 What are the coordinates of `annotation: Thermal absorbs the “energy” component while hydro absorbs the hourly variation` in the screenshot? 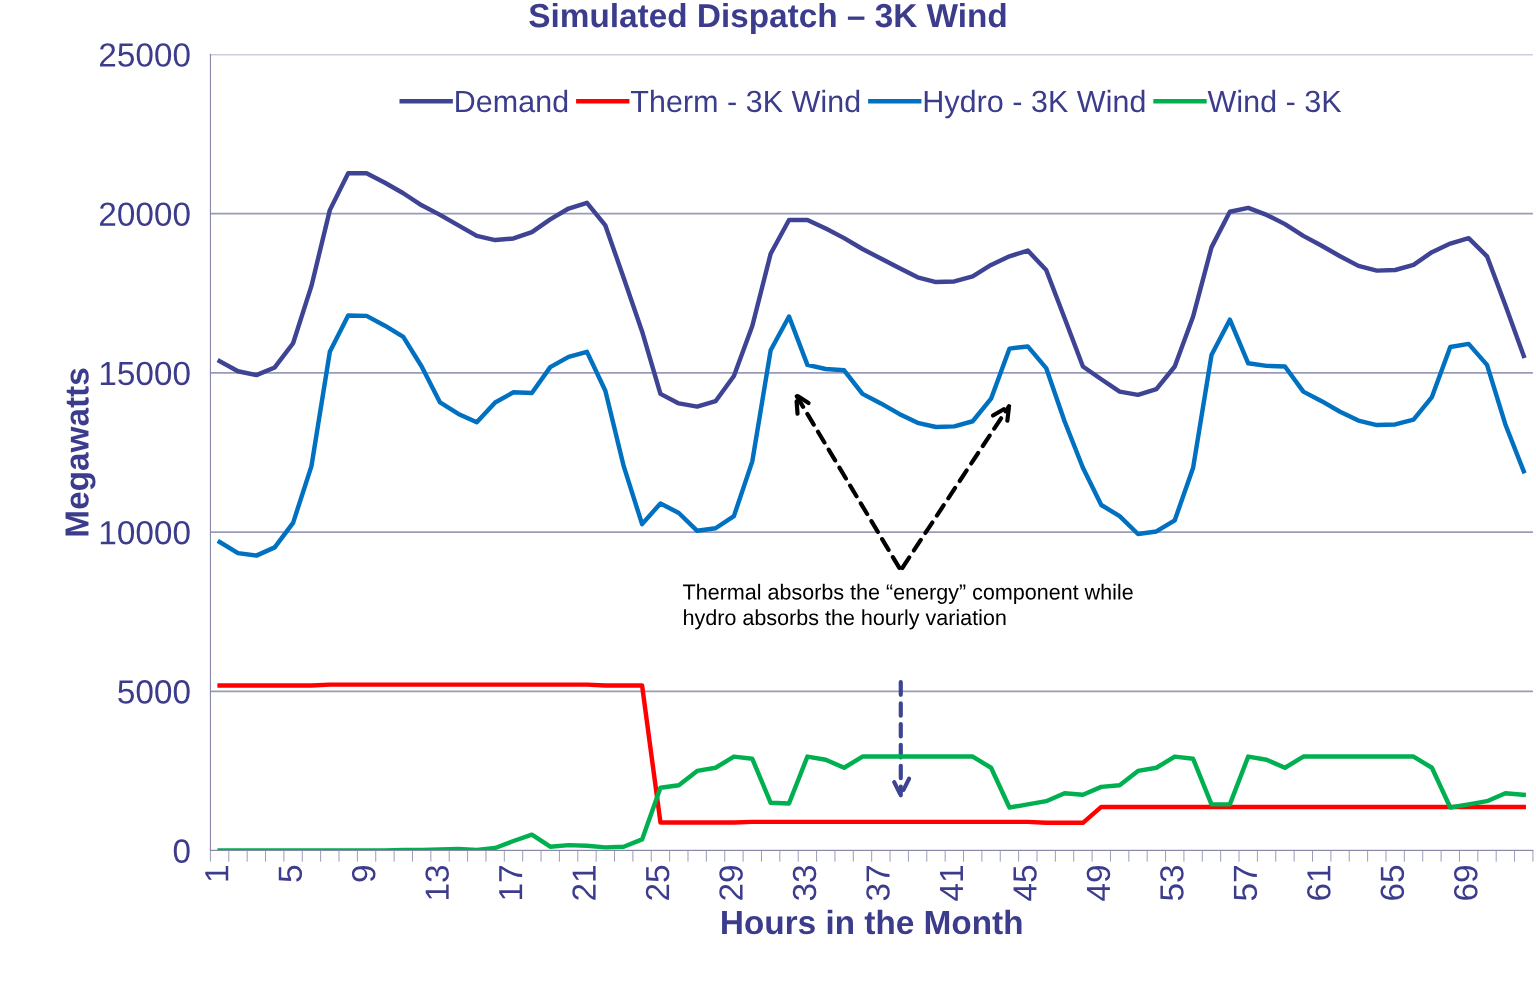 It's located at (908, 606).